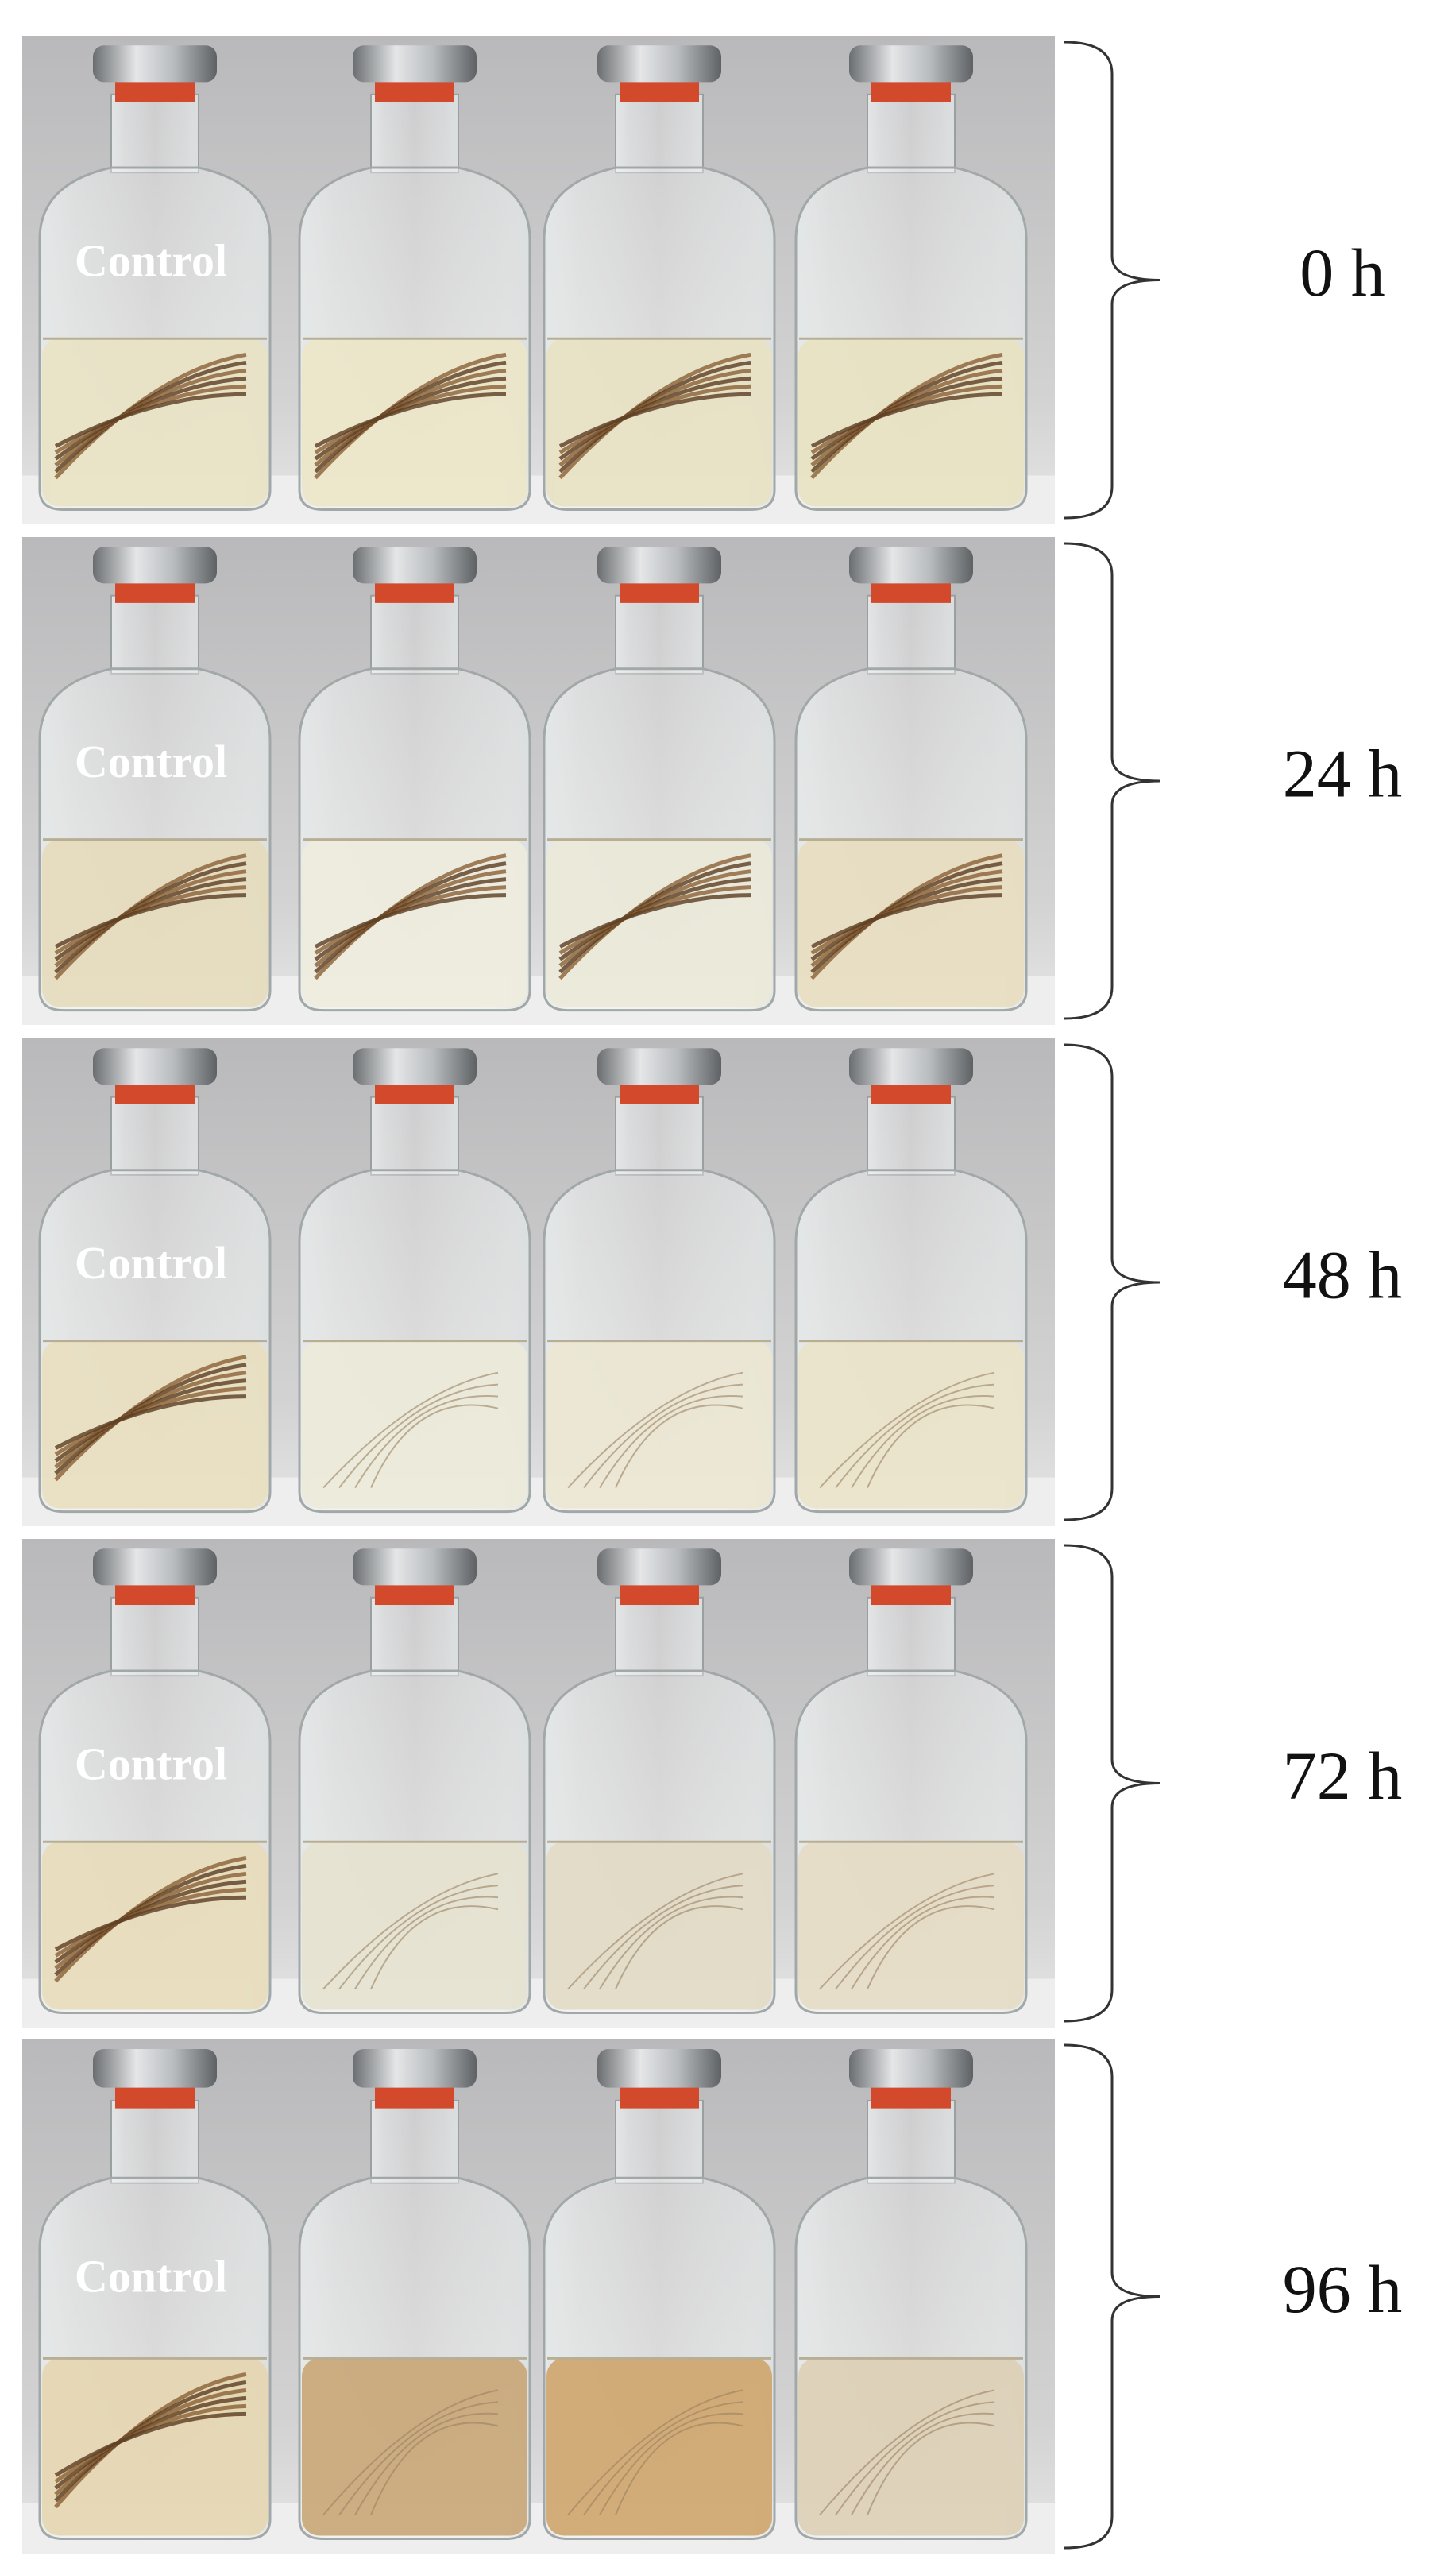  I want to click on control-label: Control, so click(151, 761).